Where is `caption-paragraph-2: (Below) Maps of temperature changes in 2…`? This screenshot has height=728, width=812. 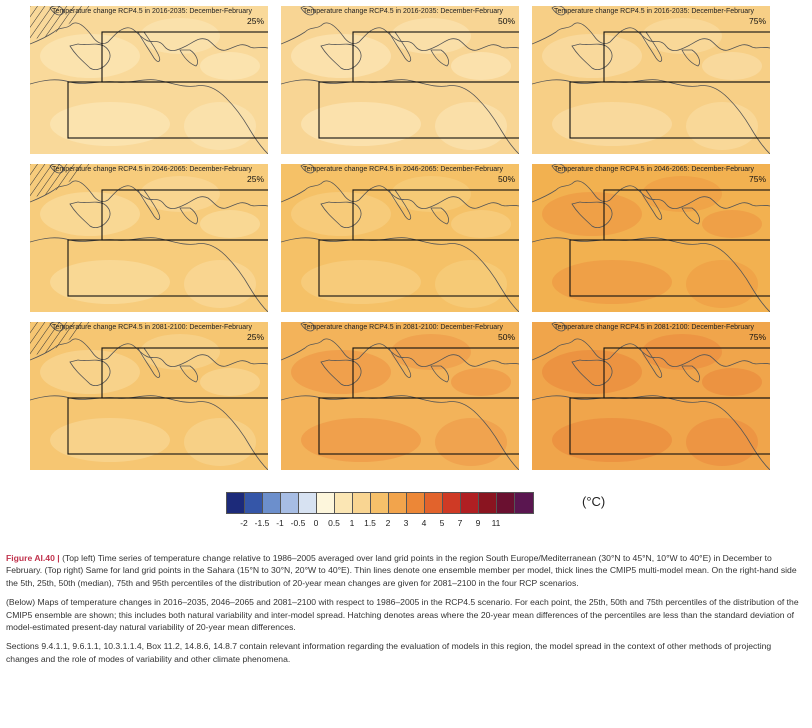
caption-paragraph-2: (Below) Maps of temperature changes in 2… is located at coordinates (402, 615).